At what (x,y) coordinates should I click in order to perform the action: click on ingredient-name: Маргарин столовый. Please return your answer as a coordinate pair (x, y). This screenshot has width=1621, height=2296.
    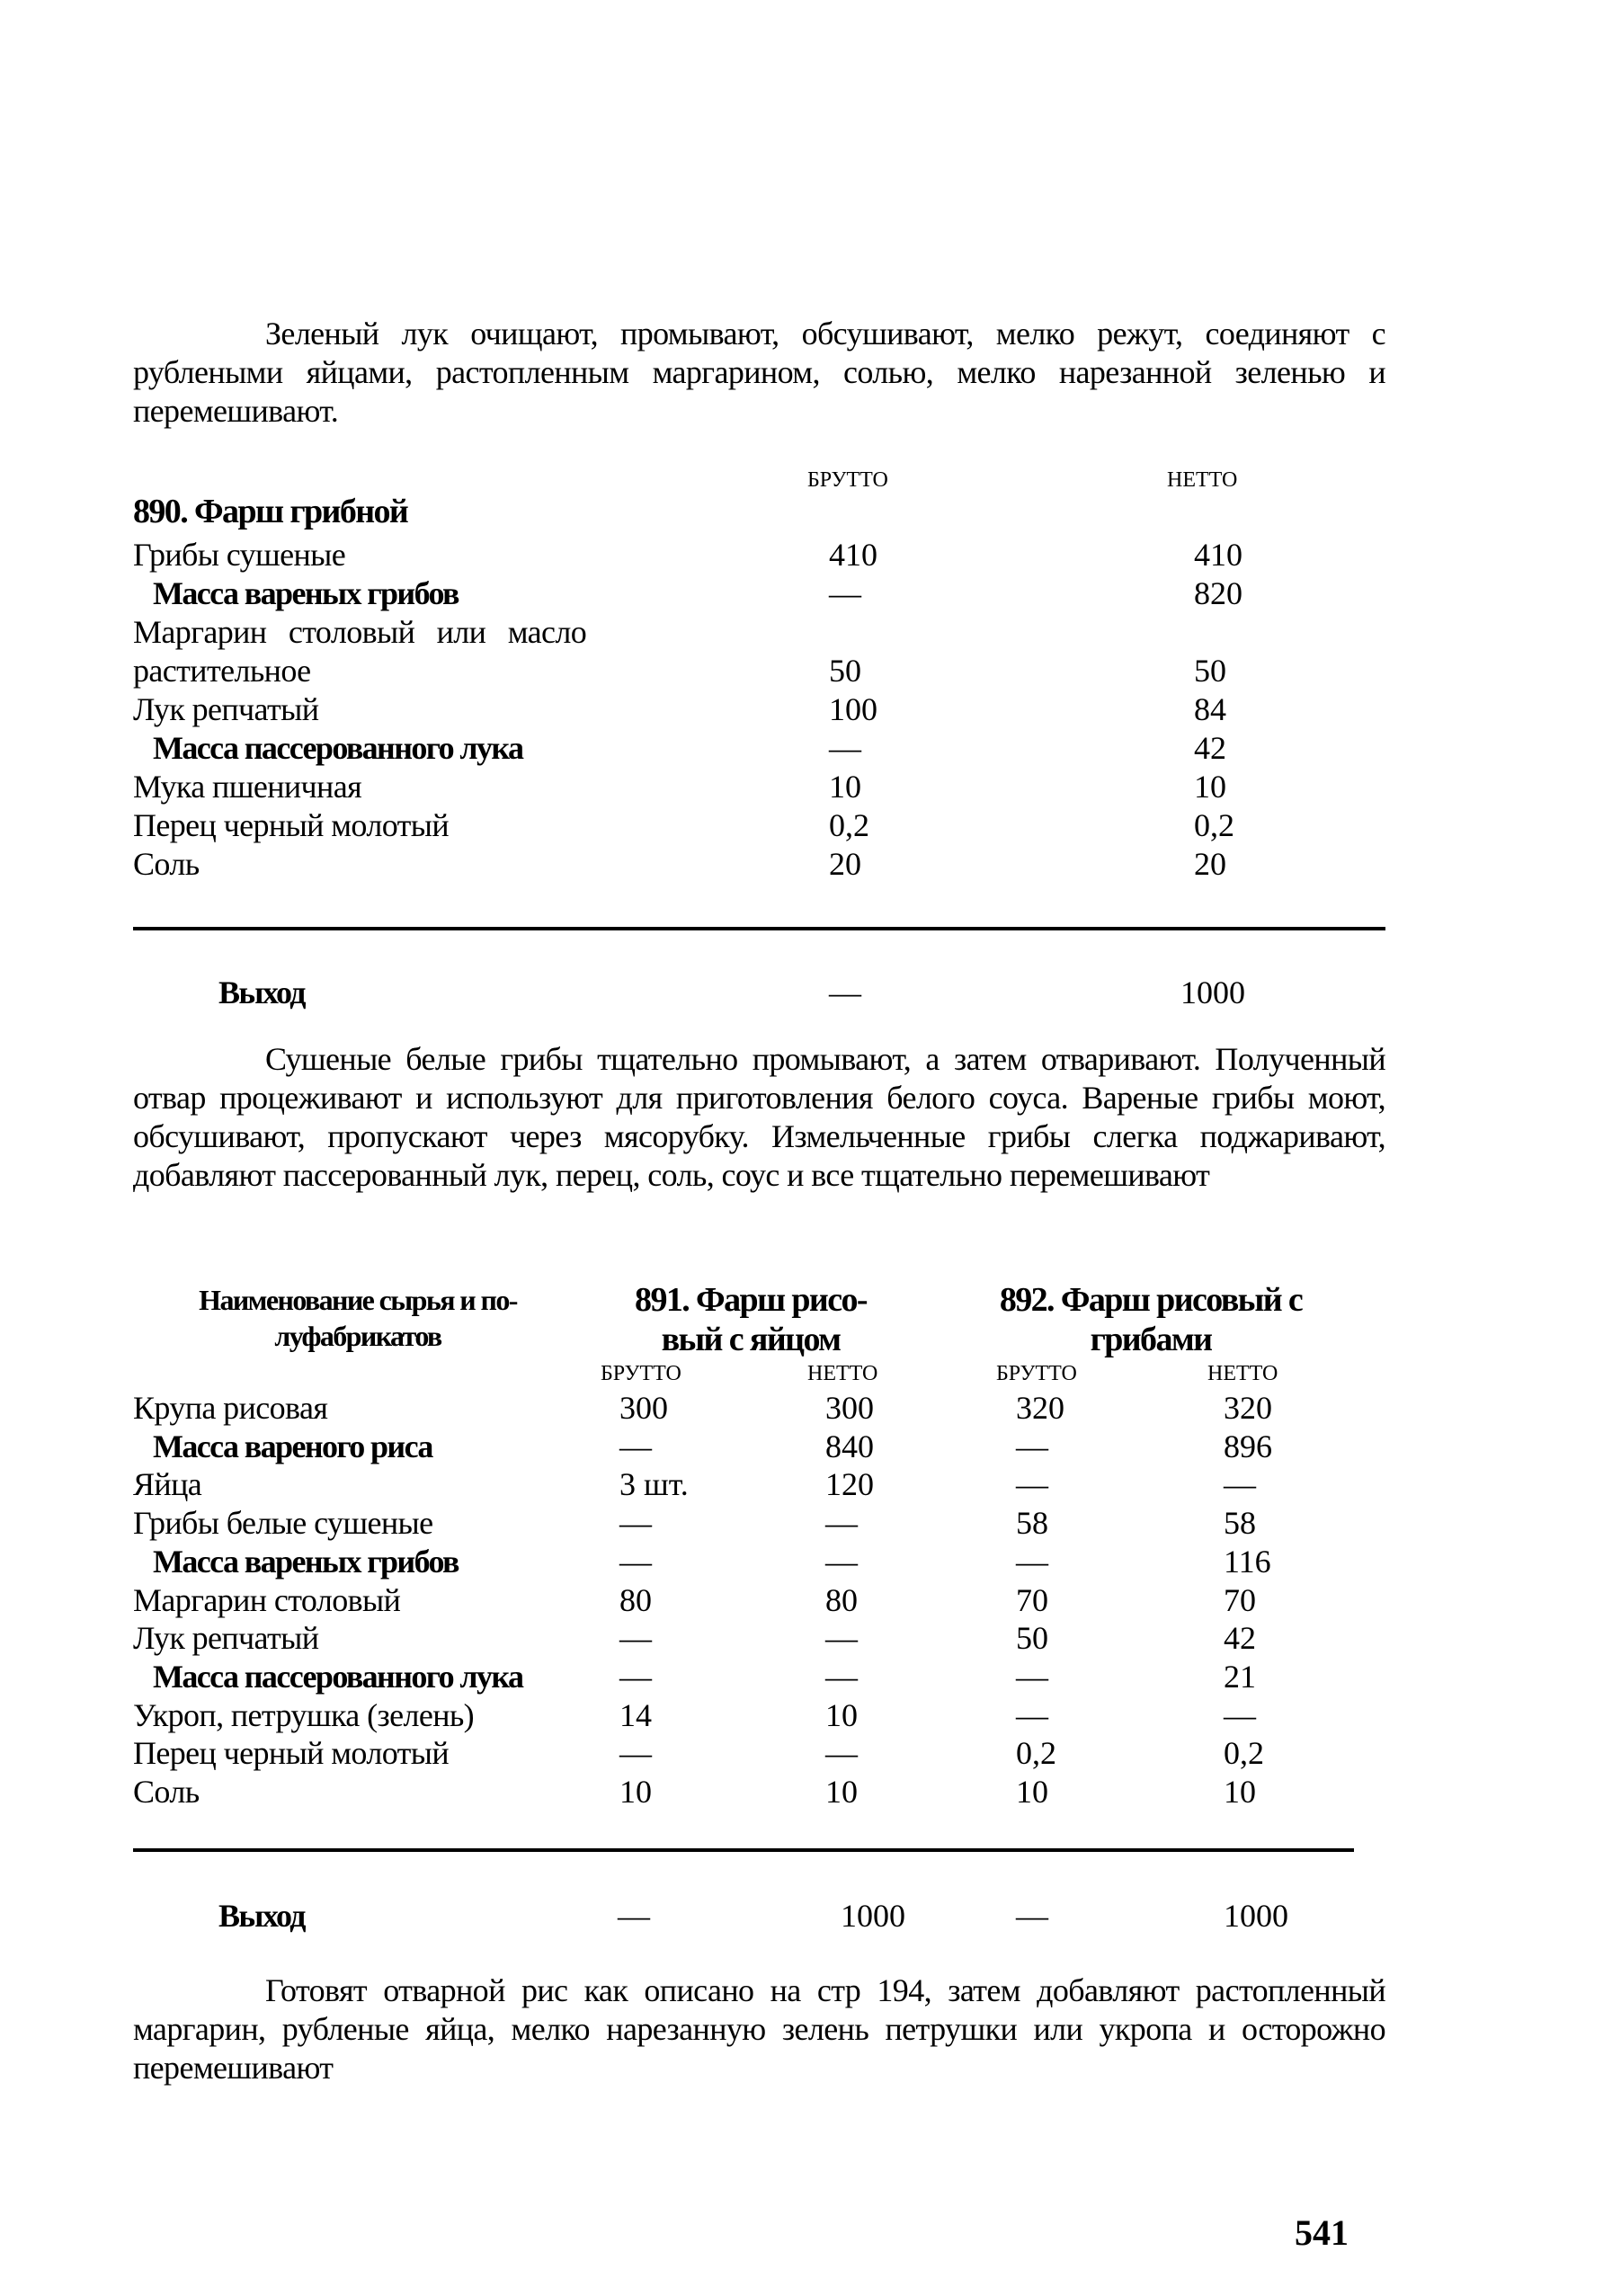
    Looking at the image, I should click on (267, 1599).